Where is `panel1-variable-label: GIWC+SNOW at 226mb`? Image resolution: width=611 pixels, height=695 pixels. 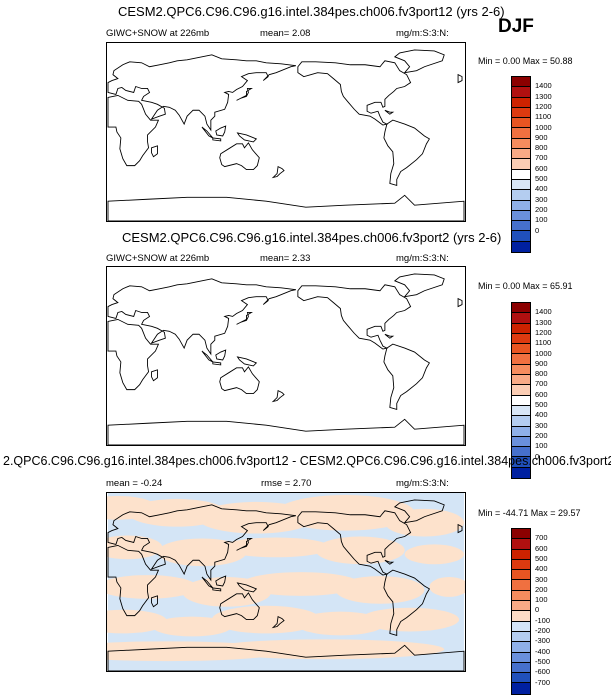
panel1-variable-label: GIWC+SNOW at 226mb is located at coordinates (158, 33).